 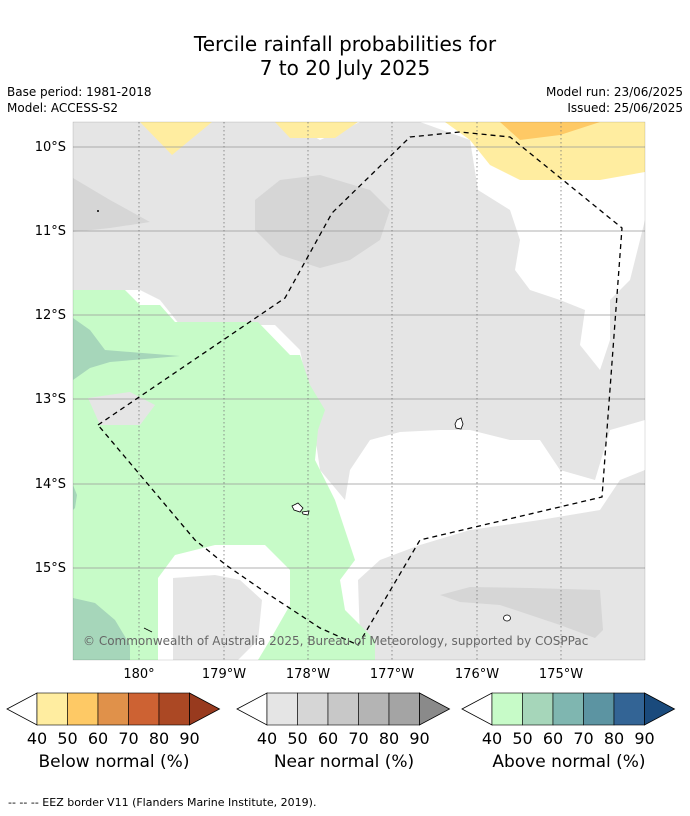 I want to click on island-futuna, so click(x=300, y=509).